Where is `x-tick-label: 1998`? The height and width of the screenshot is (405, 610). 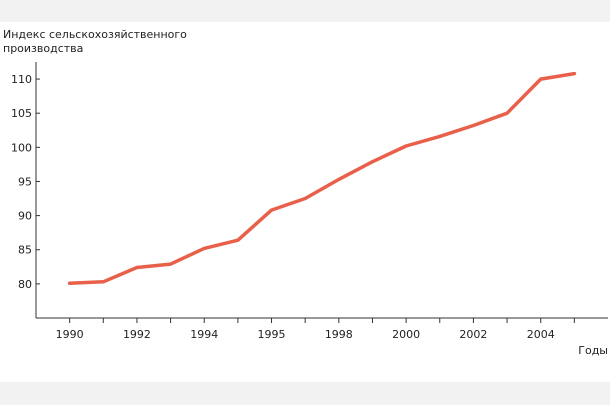
x-tick-label: 1998 is located at coordinates (339, 334).